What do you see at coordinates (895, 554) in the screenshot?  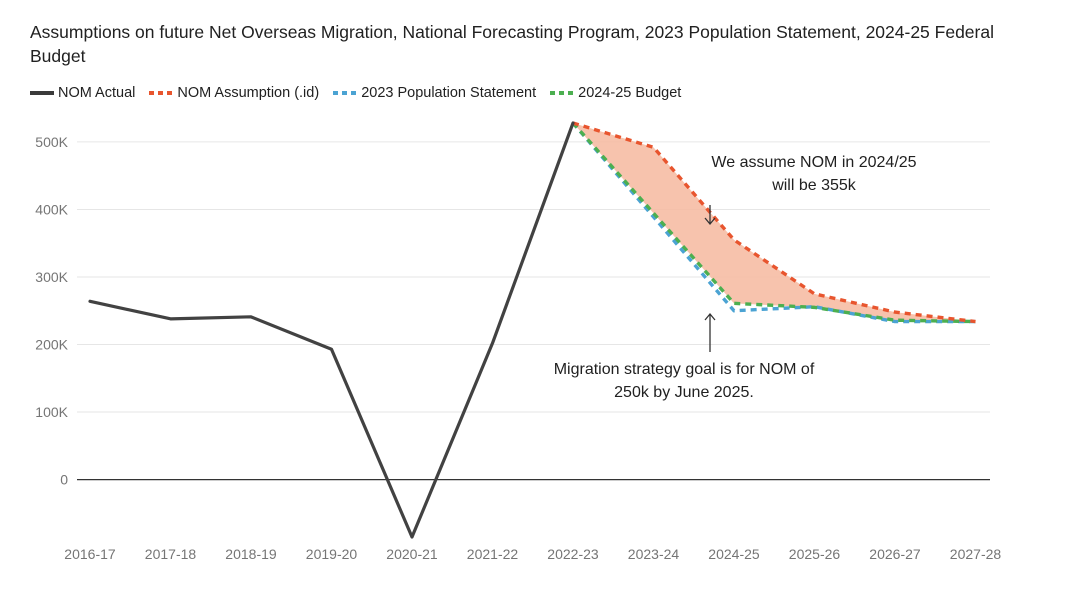 I see `x-tick-label: 2026-27` at bounding box center [895, 554].